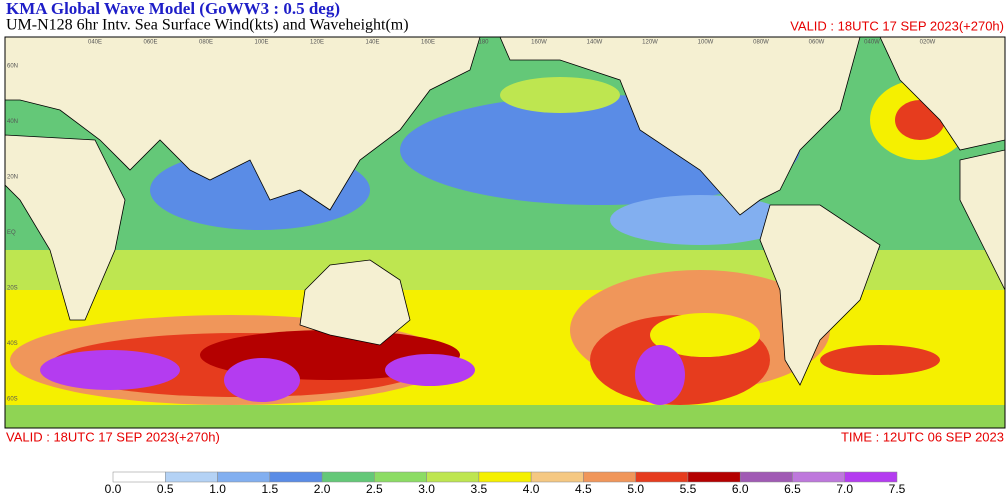 The height and width of the screenshot is (501, 1008). What do you see at coordinates (897, 489) in the screenshot?
I see `colorbar-label: 7.5` at bounding box center [897, 489].